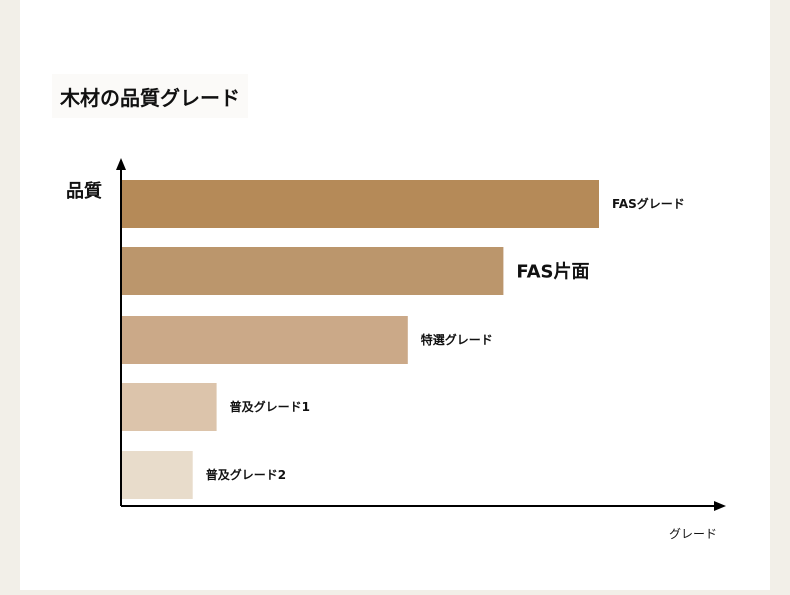 This screenshot has height=595, width=790. I want to click on x-axis-label: グレード, so click(693, 534).